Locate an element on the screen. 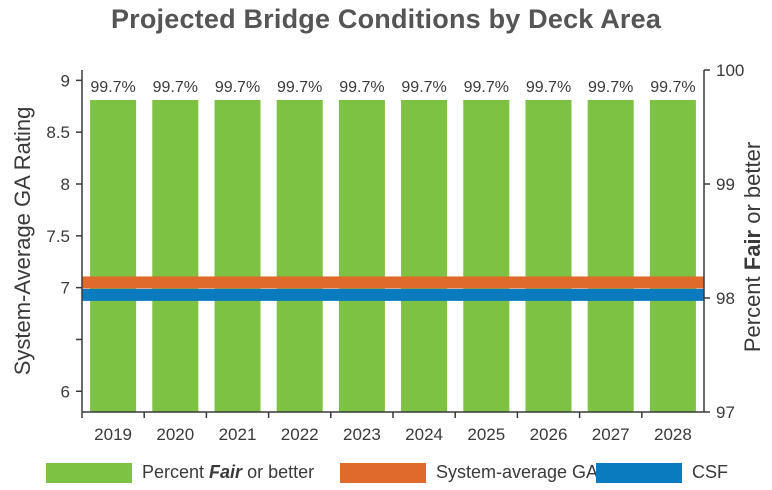 The image size is (772, 490). bar-2019 is located at coordinates (113, 256).